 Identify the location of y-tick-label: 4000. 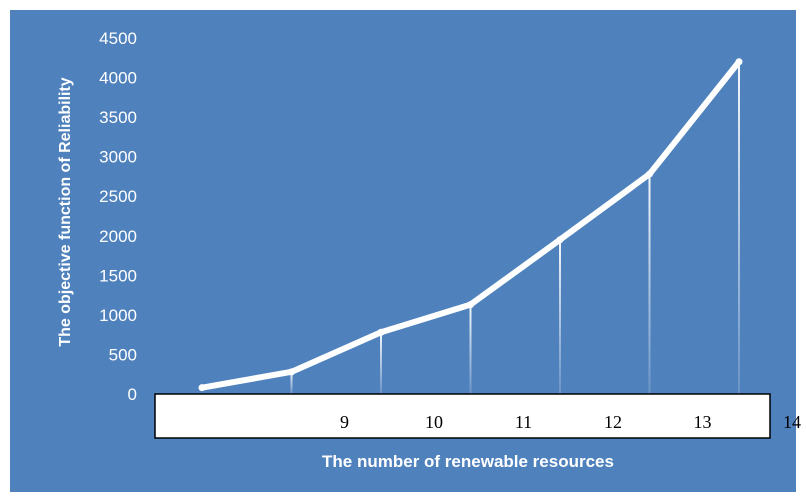
(118, 78).